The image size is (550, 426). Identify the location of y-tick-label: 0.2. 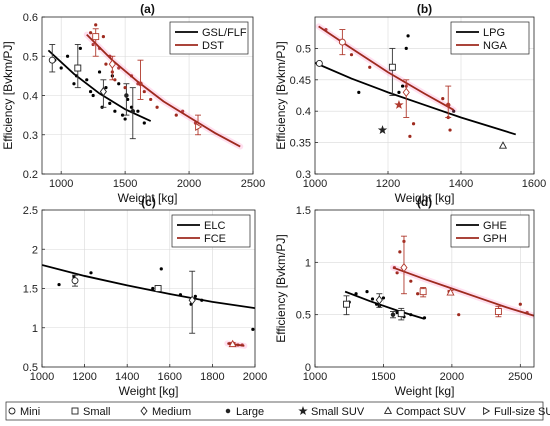
(30, 175).